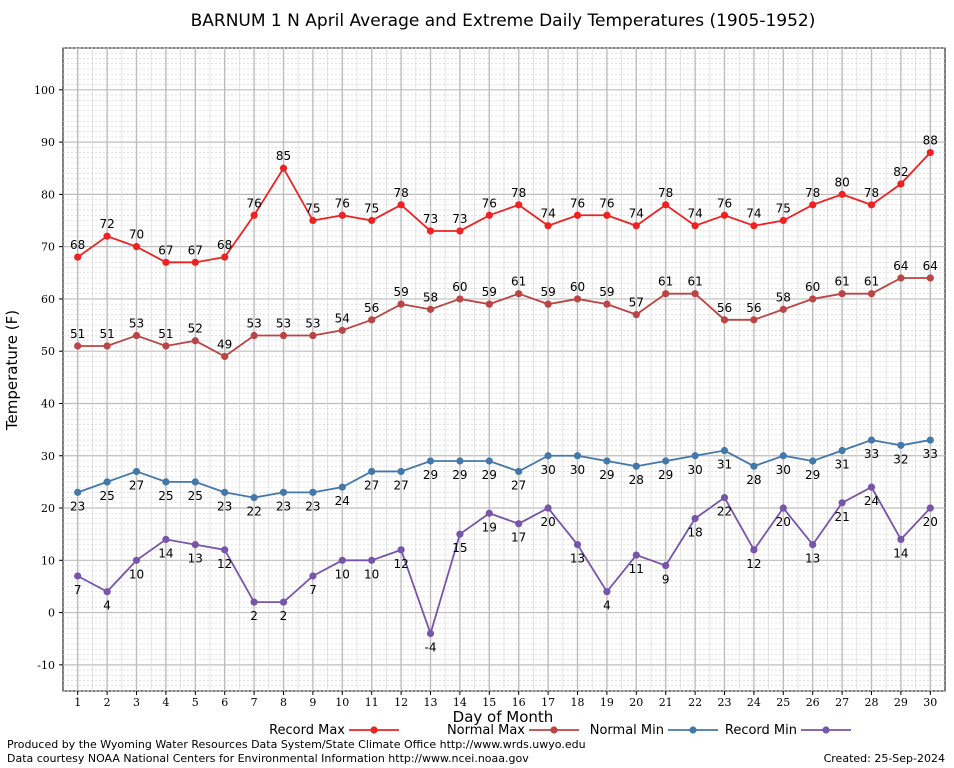 The height and width of the screenshot is (768, 954). Describe the element at coordinates (841, 465) in the screenshot. I see `normal-min-data-label: 31` at that location.